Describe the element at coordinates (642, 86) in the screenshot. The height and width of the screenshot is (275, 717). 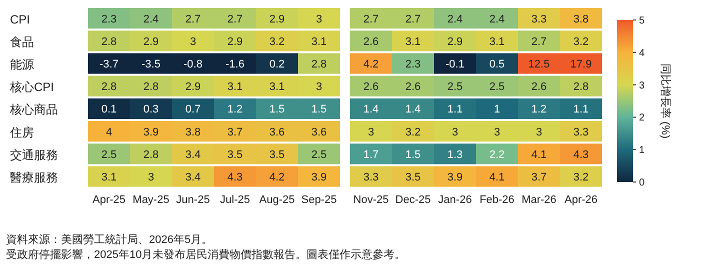
I see `color-bar-label: 3` at that location.